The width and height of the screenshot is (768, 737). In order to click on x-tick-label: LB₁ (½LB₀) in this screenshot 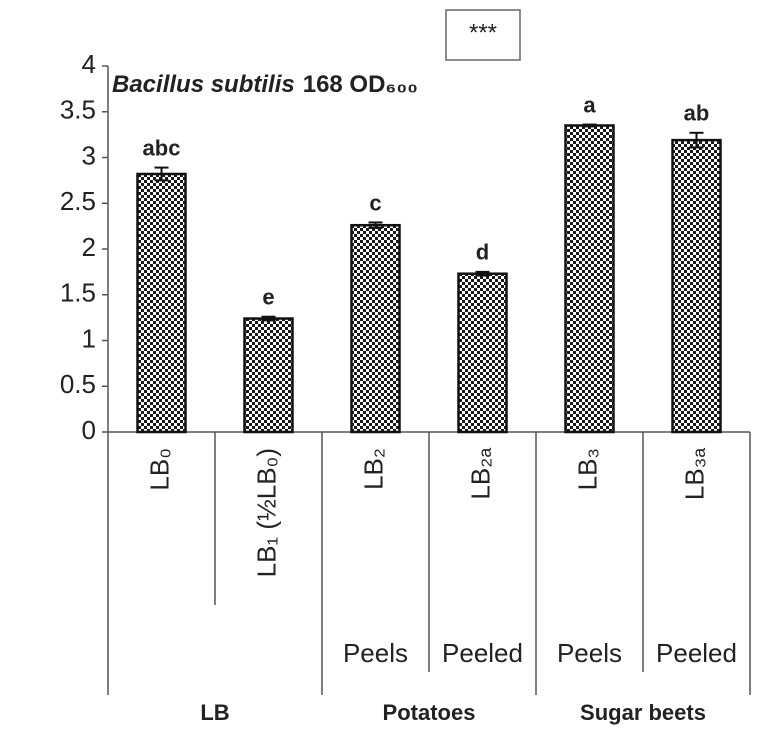, I will do `click(266, 512)`.